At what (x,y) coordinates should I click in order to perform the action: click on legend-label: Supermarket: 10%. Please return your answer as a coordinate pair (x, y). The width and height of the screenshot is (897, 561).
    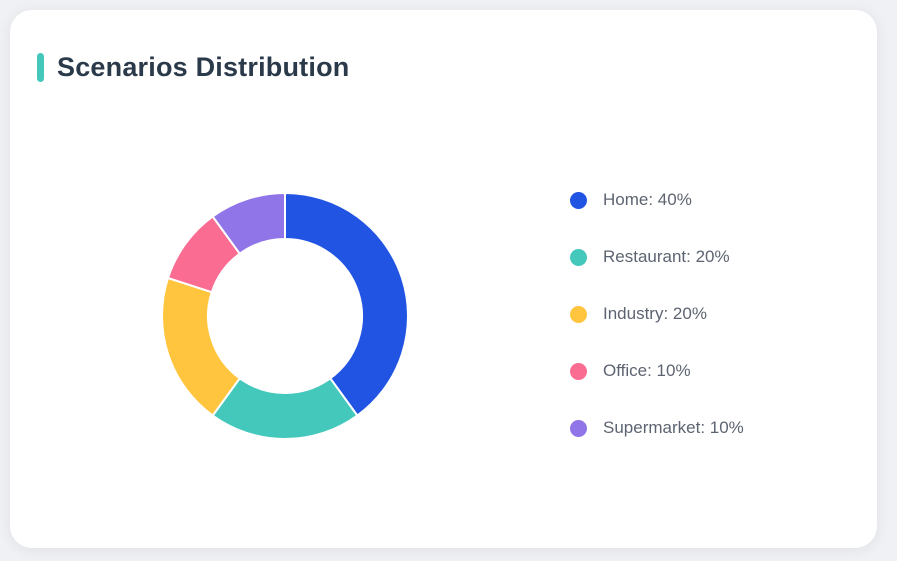
    Looking at the image, I should click on (673, 427).